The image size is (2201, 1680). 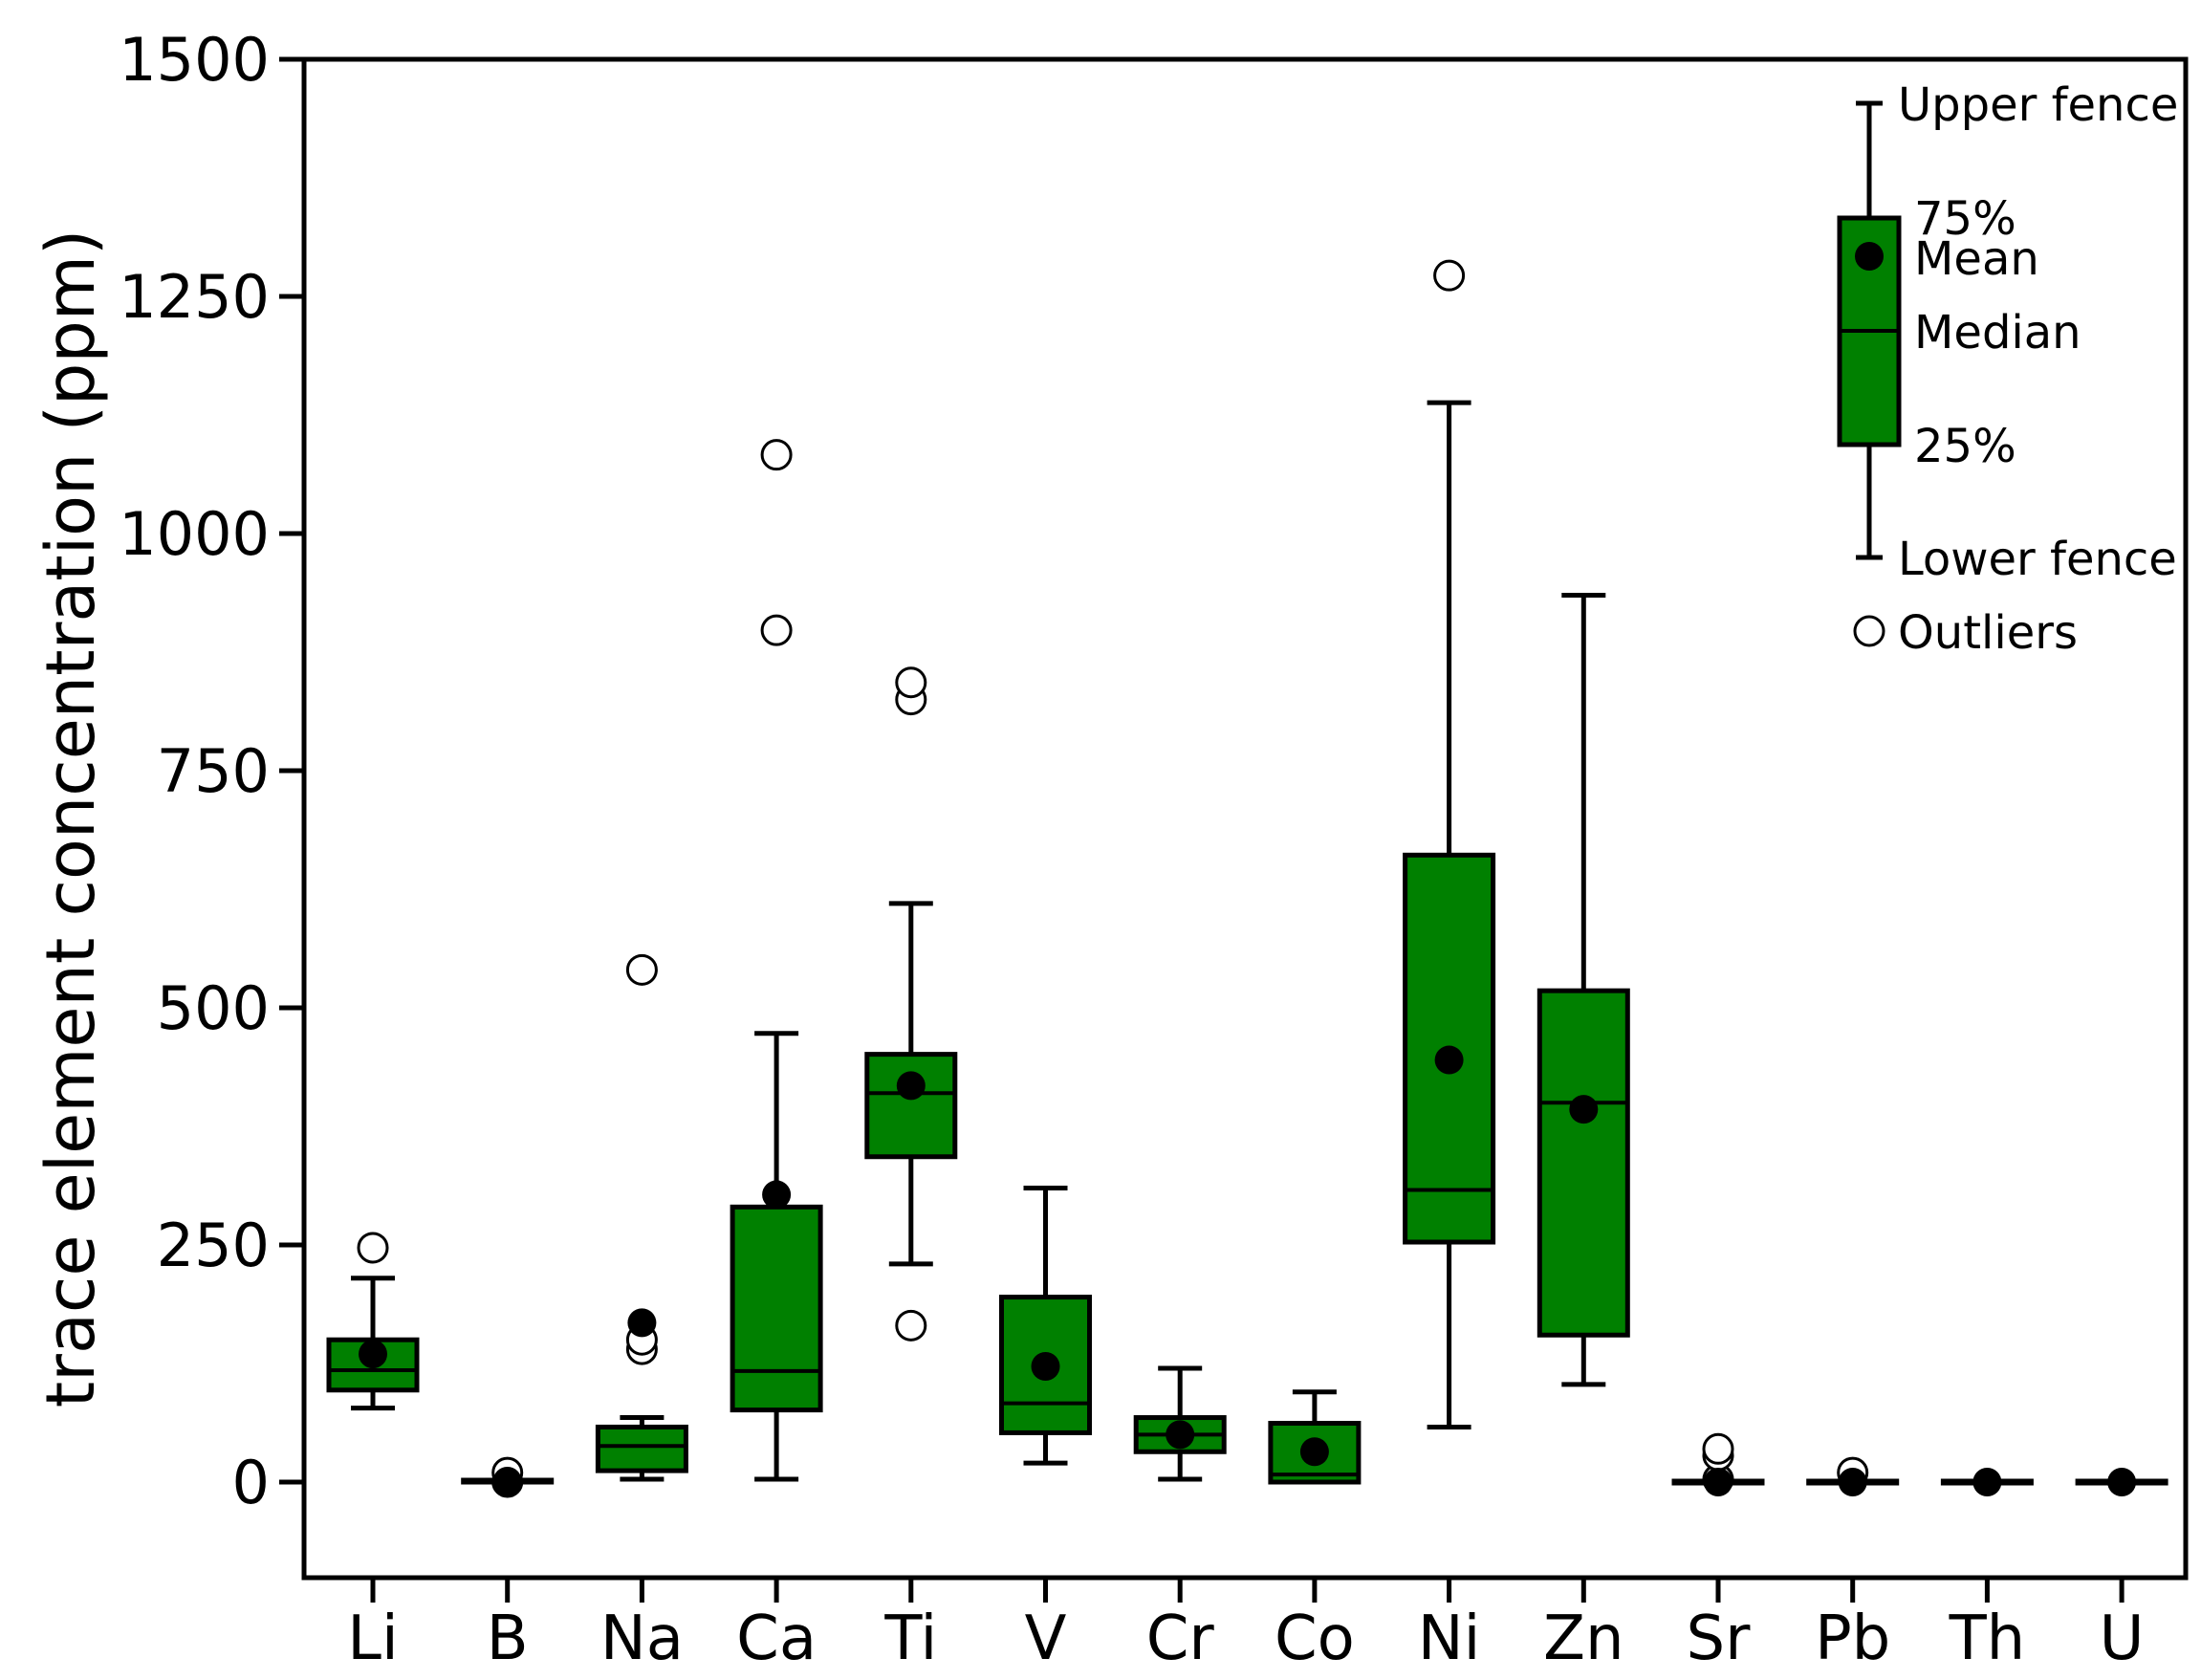 I want to click on box-b, so click(x=508, y=1477).